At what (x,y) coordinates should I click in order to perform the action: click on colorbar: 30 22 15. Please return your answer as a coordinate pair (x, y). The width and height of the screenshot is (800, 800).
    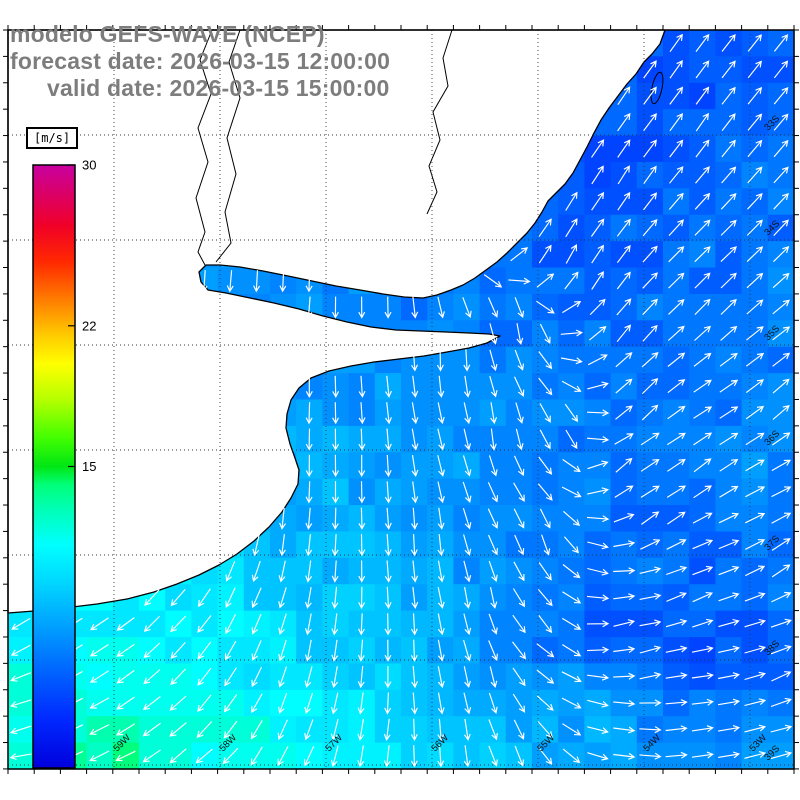
    Looking at the image, I should click on (64, 463).